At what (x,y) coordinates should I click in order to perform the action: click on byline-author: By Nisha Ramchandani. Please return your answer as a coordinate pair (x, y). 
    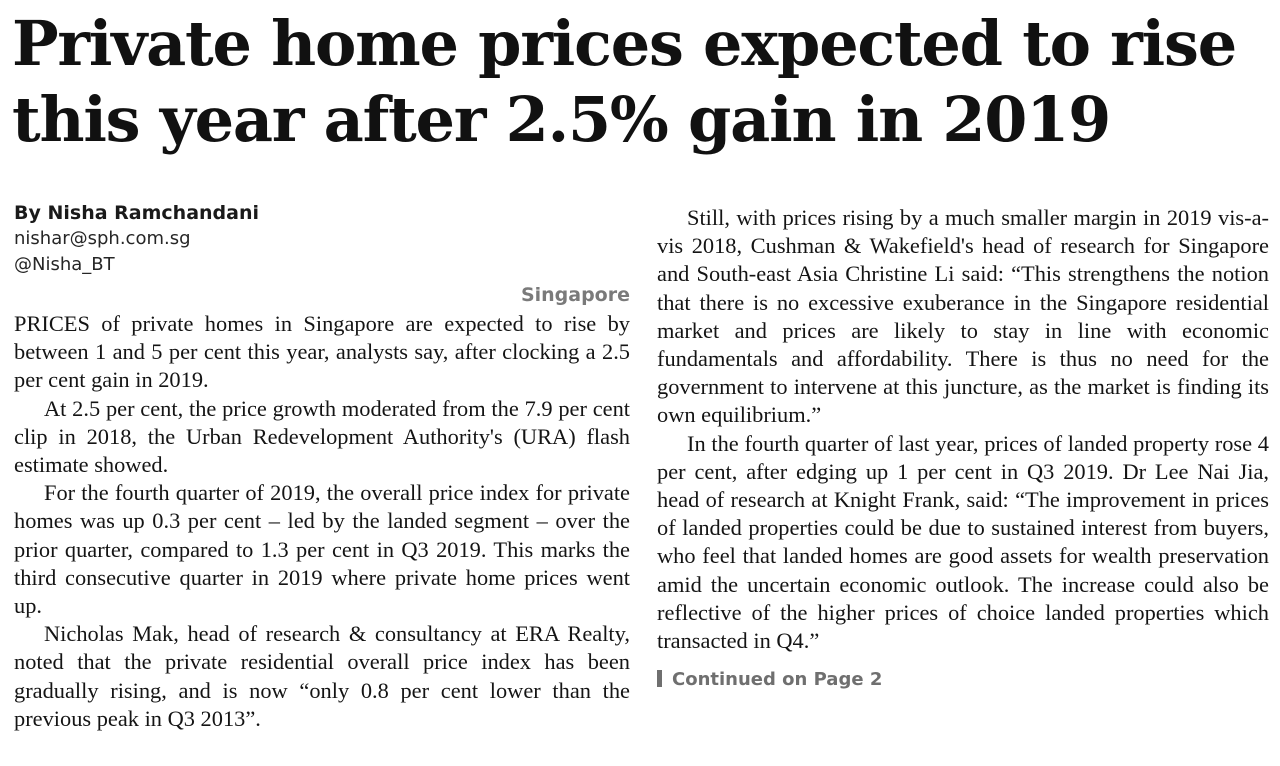
    Looking at the image, I should click on (137, 213).